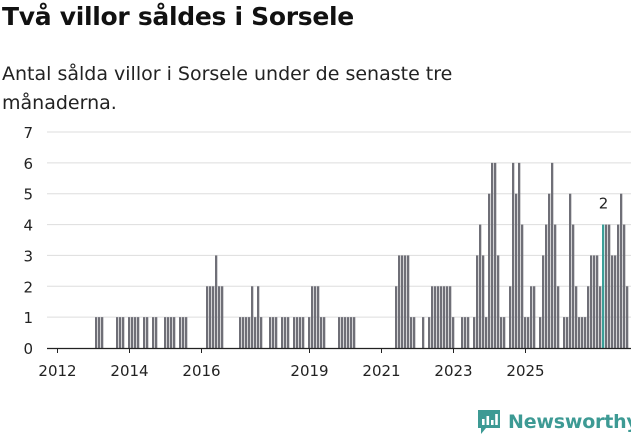  I want to click on y-tick-label: 1, so click(28, 318).